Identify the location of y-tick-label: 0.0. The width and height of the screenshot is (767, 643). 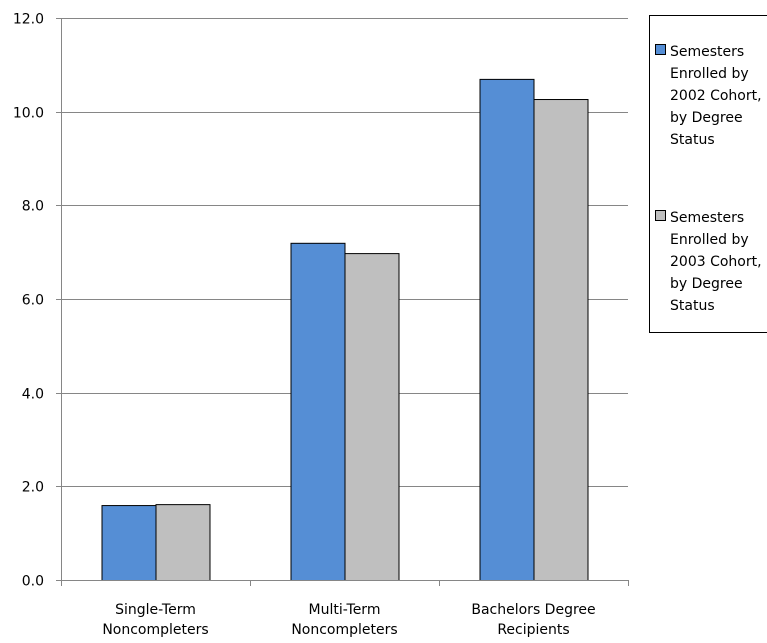
(33, 582).